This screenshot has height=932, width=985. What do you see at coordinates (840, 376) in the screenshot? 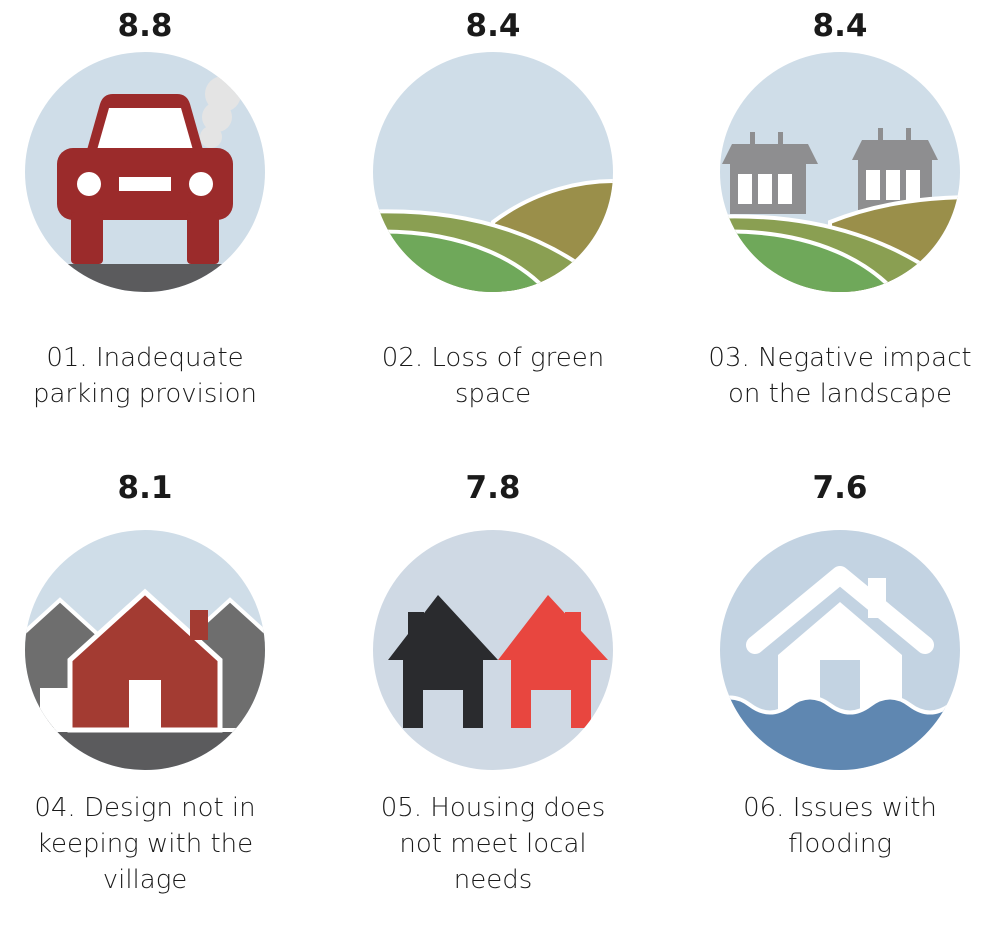
I see `label: 03. Negative impact on the landscape` at bounding box center [840, 376].